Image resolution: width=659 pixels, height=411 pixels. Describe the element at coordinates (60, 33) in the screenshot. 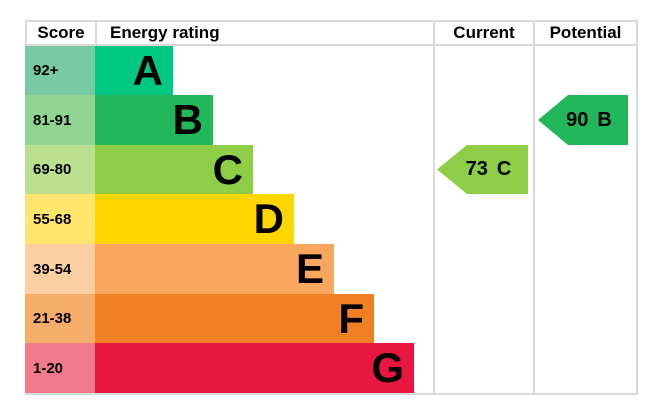

I see `header-score: Score` at that location.